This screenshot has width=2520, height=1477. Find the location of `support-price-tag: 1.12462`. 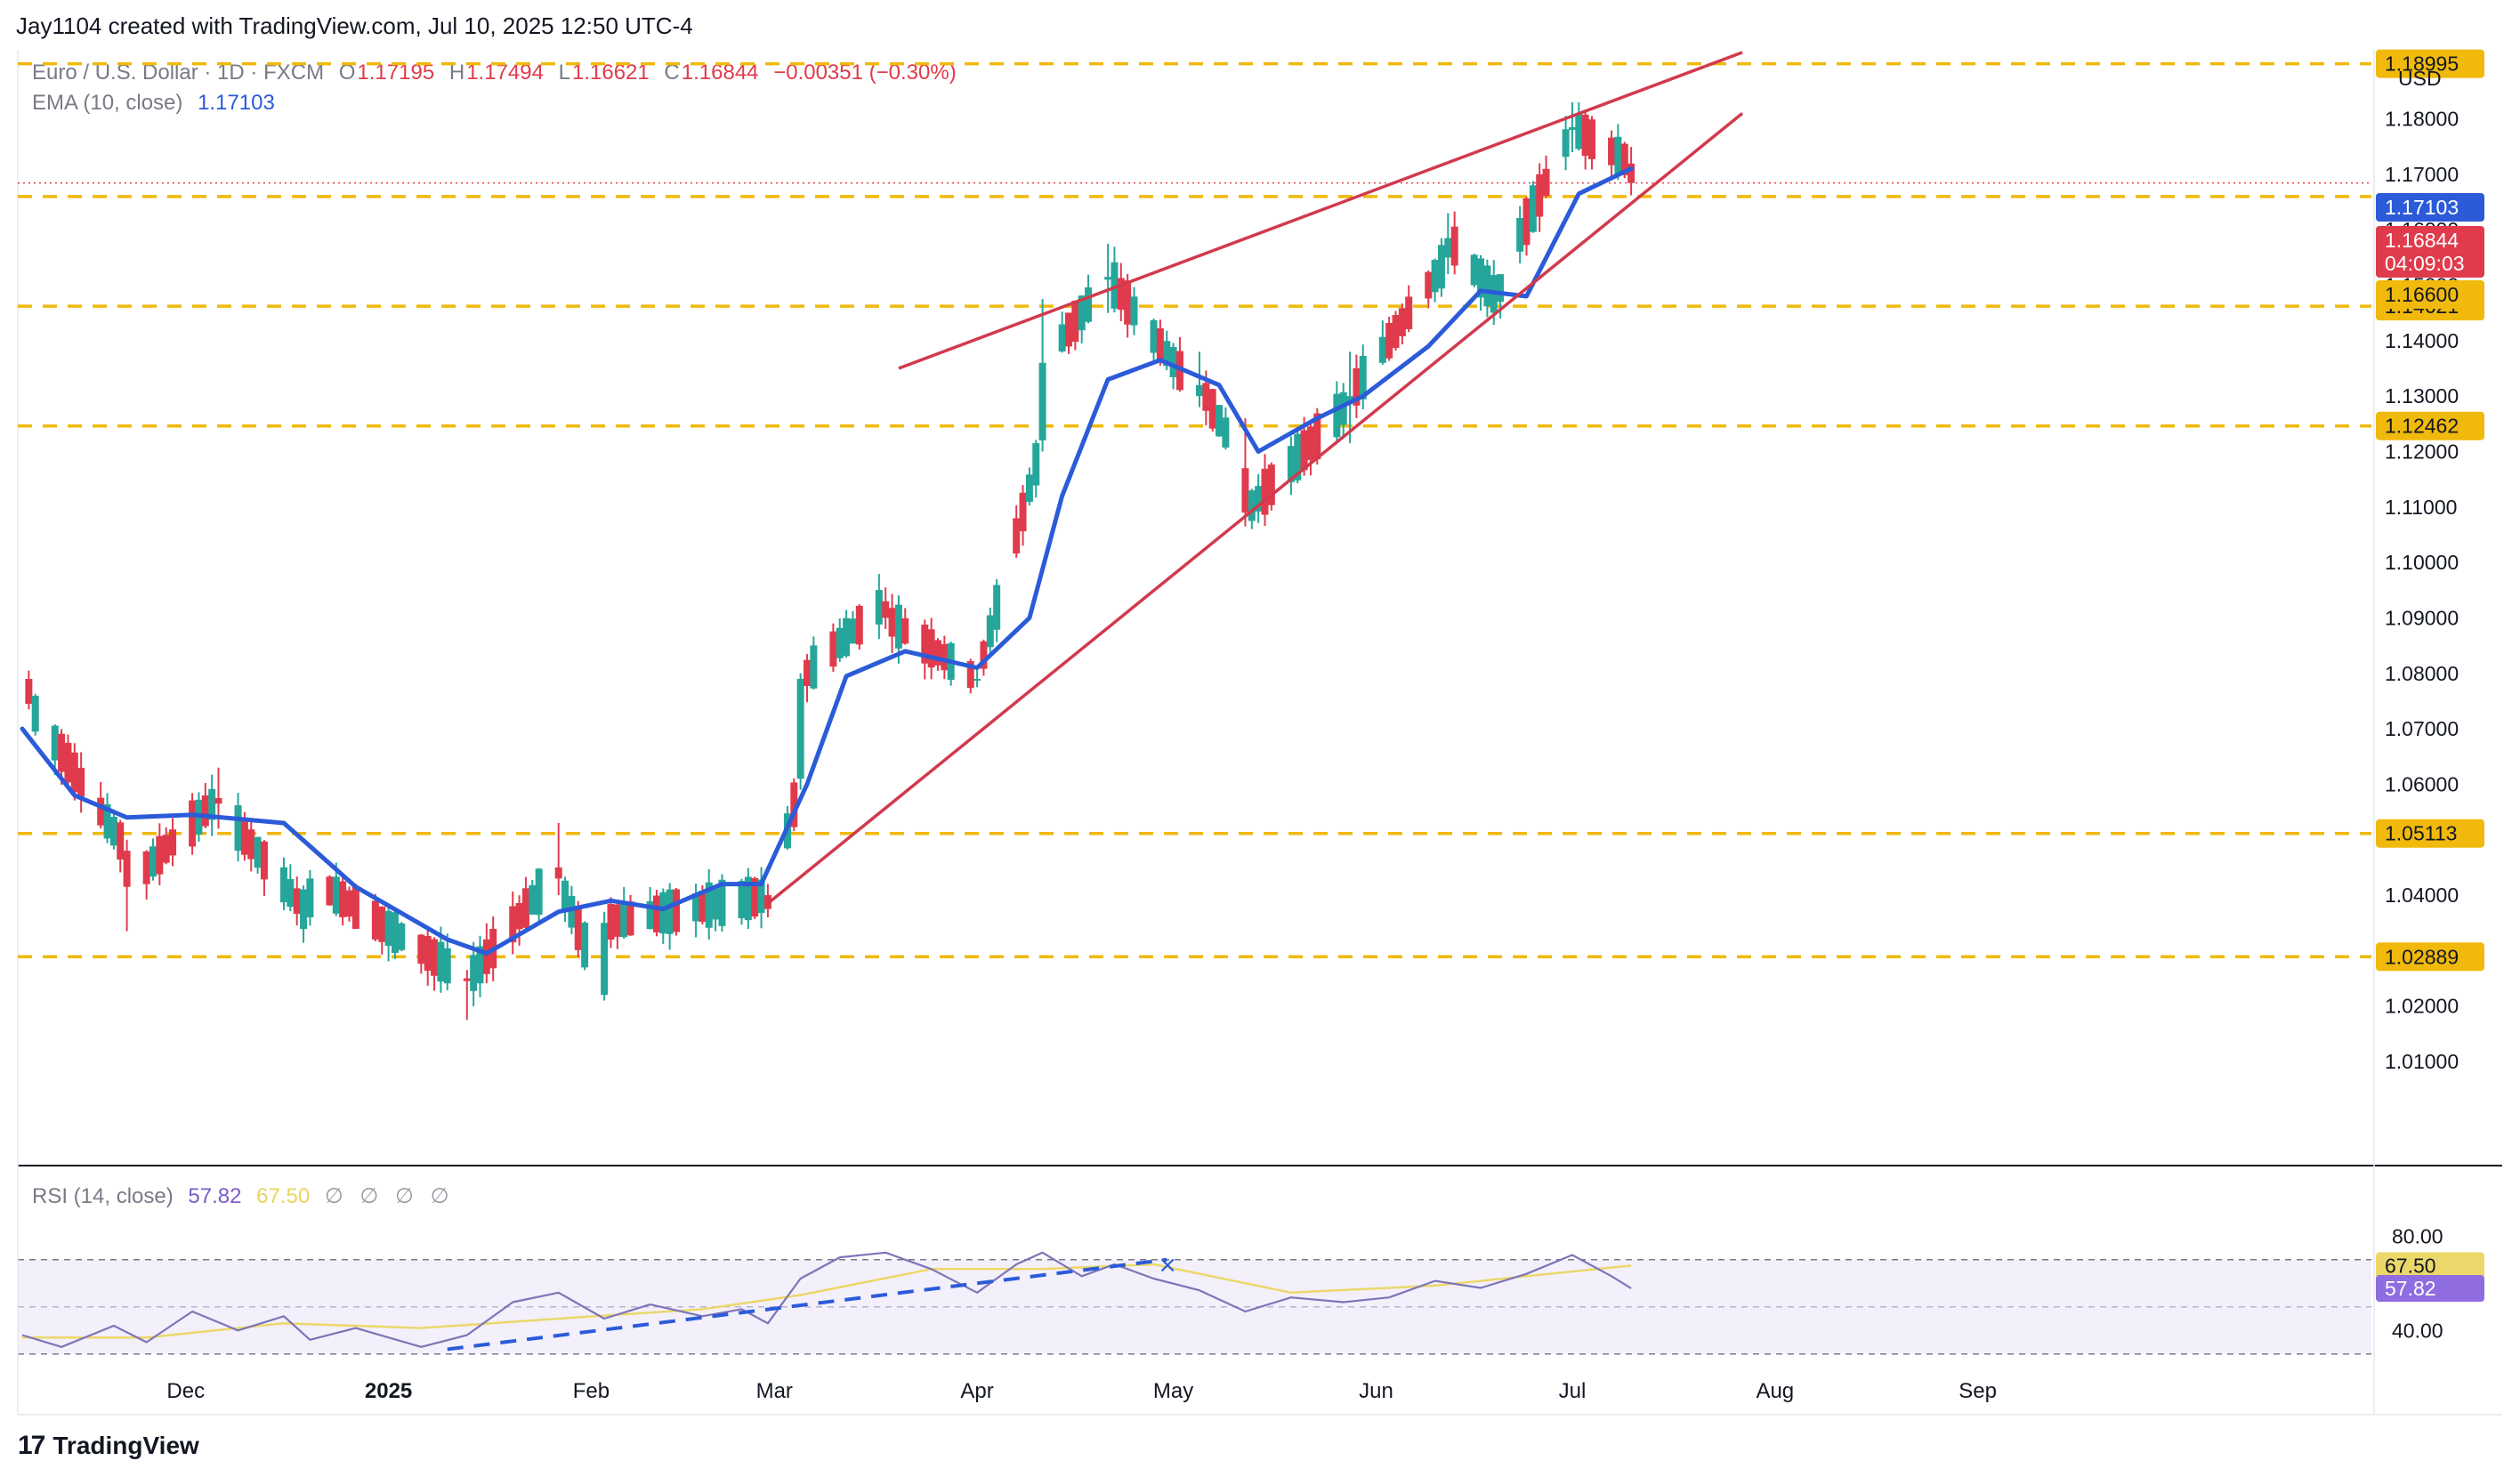

support-price-tag: 1.12462 is located at coordinates (2422, 426).